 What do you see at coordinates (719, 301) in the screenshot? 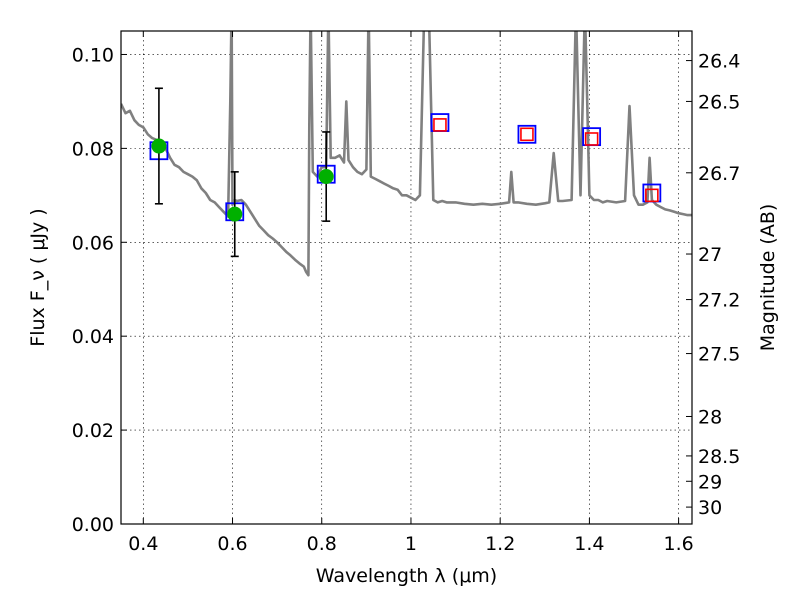
I see `right-tick-label: 27.2` at bounding box center [719, 301].